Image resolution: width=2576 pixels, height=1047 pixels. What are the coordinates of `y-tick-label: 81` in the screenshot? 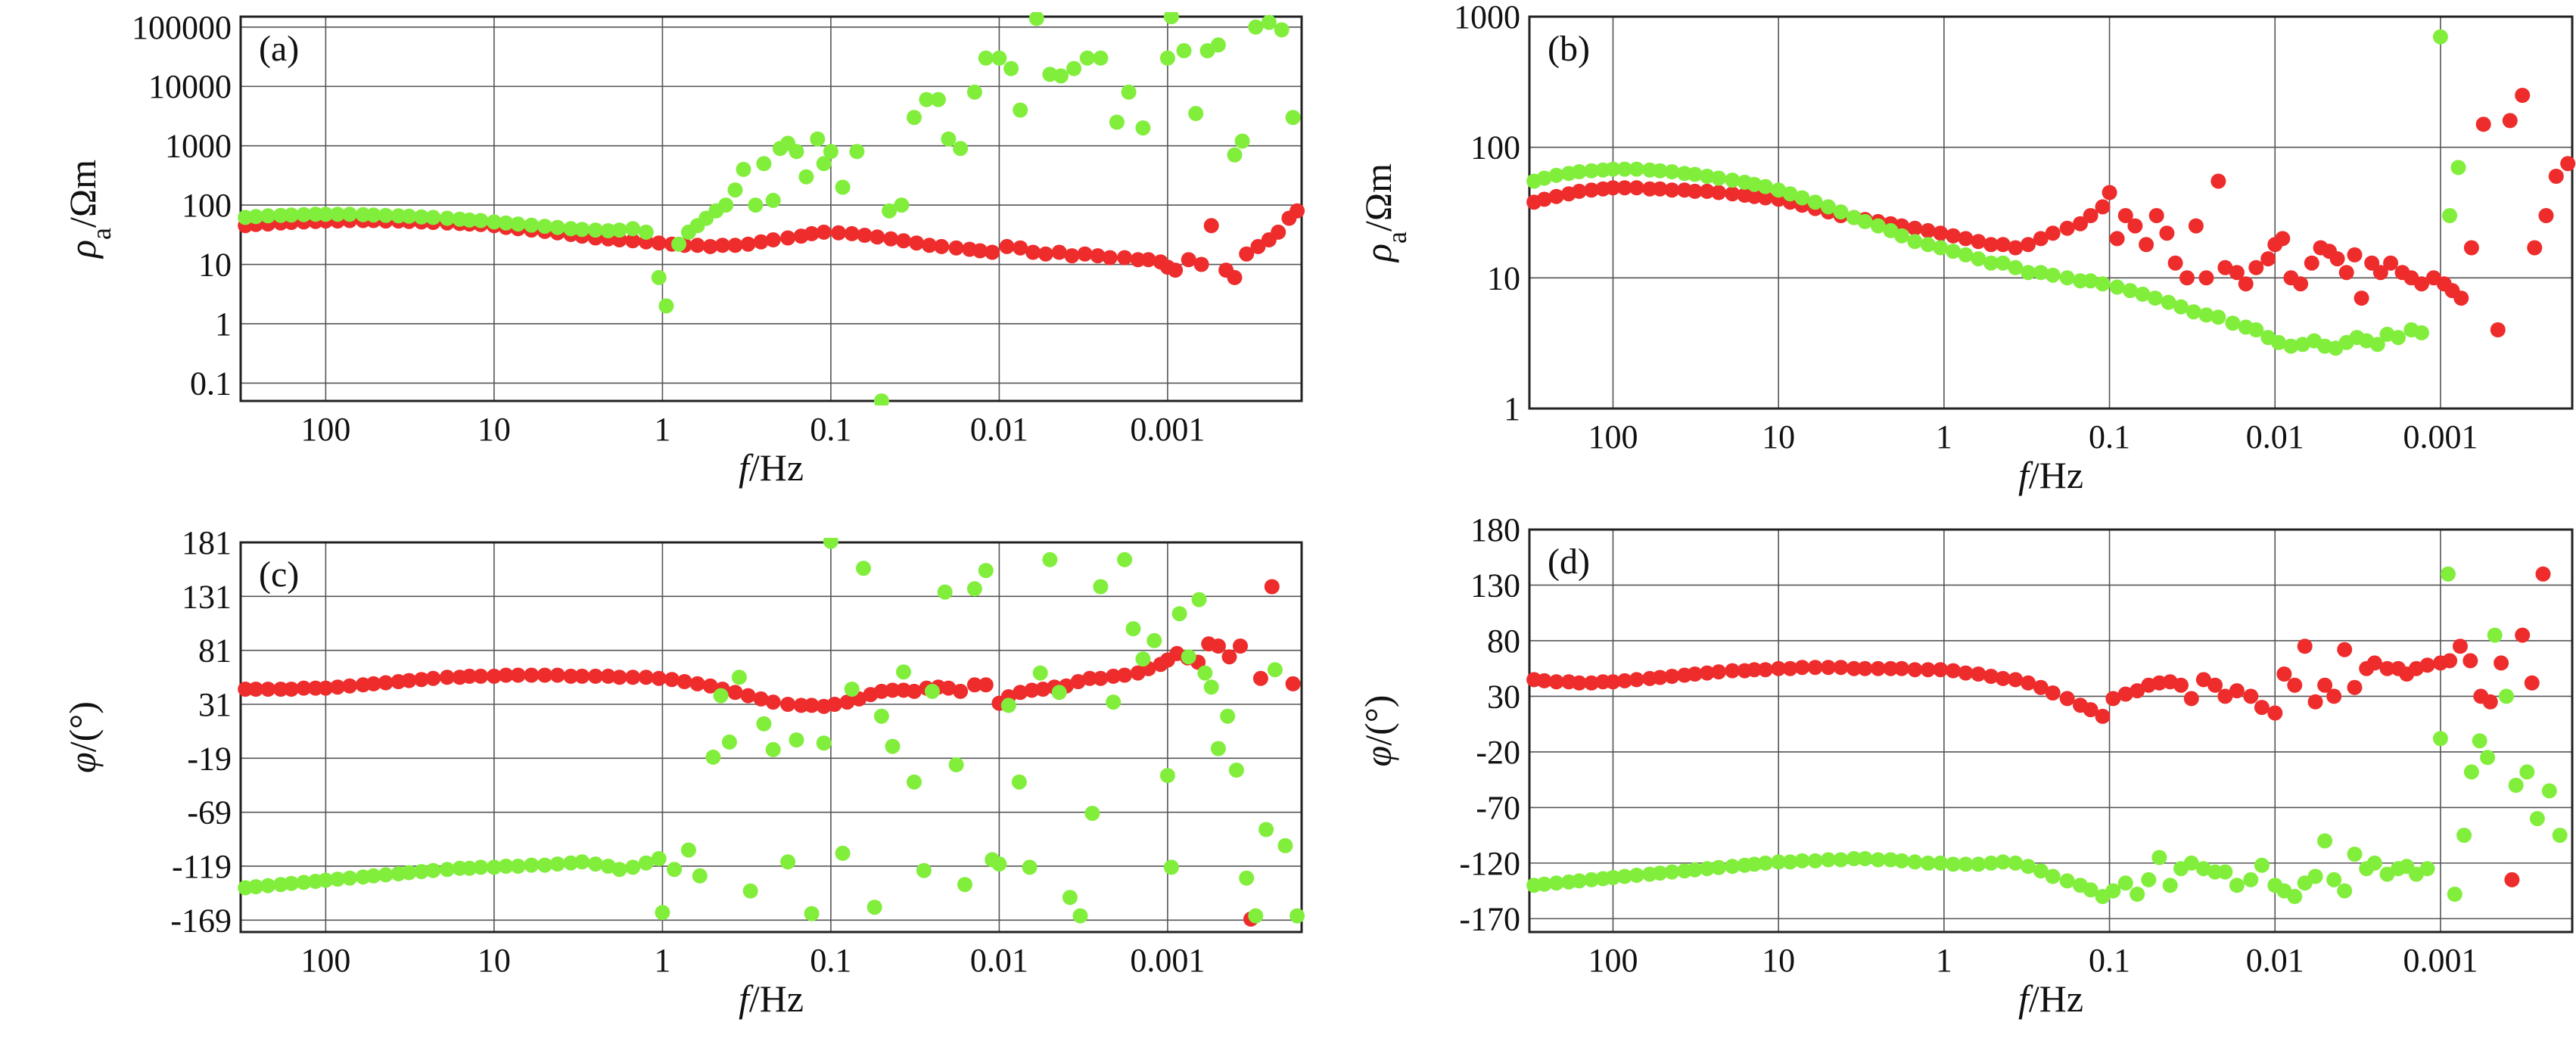 It's located at (215, 651).